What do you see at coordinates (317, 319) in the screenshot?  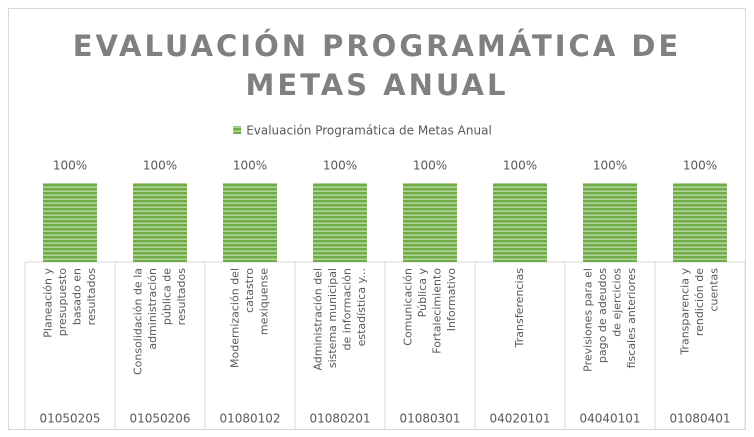 I see `category-name: Administración del` at bounding box center [317, 319].